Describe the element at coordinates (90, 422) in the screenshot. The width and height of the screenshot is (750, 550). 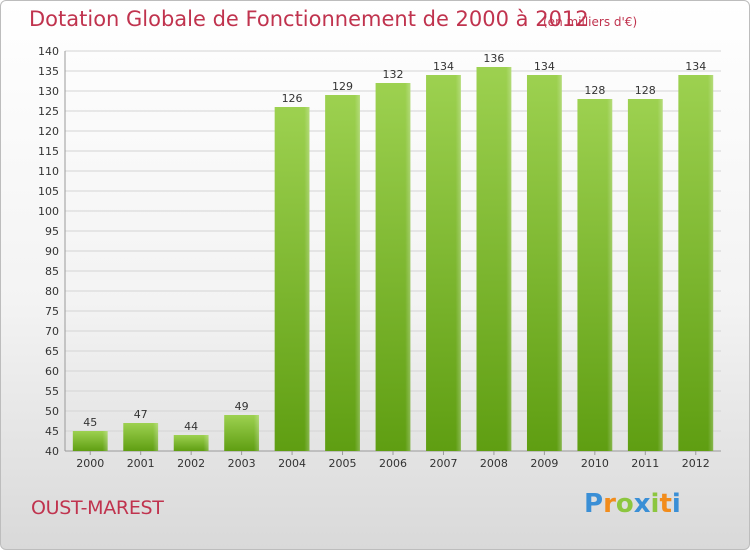
I see `data-label: 45` at that location.